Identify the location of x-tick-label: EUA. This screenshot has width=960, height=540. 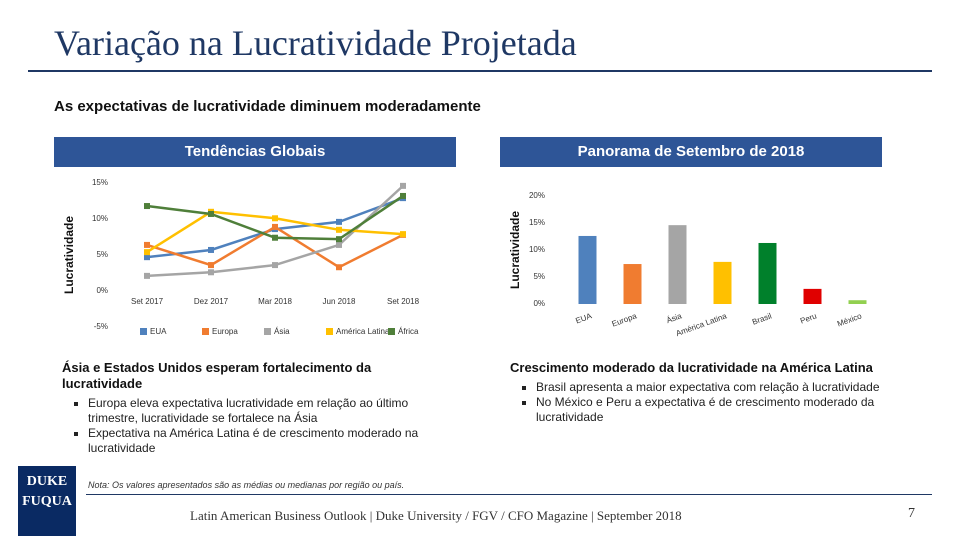
(583, 318).